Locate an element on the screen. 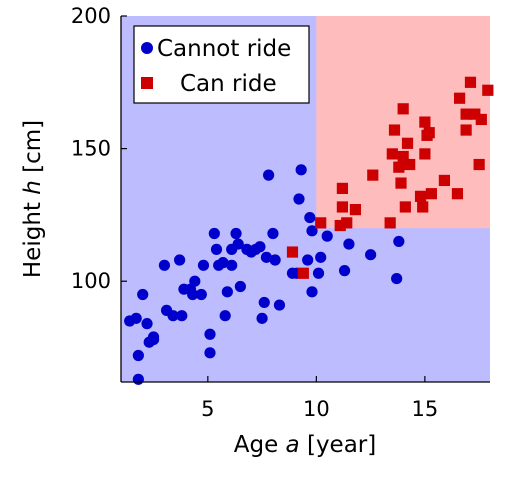 Image resolution: width=510 pixels, height=488 pixels. legend-label-can-ride: Can ride is located at coordinates (228, 84).